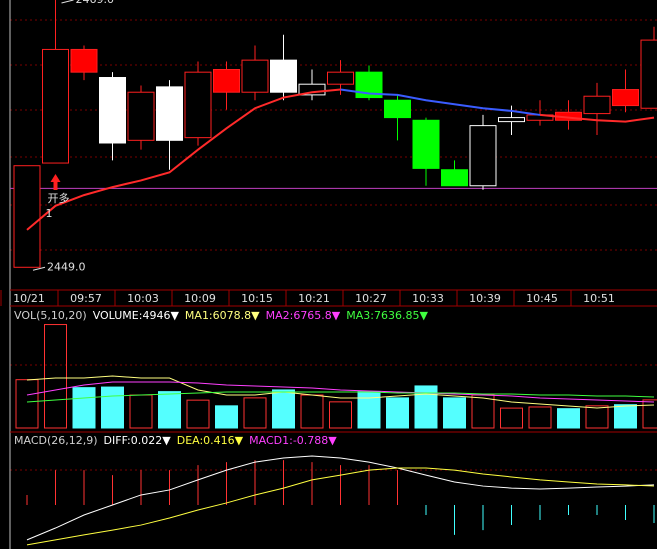  Describe the element at coordinates (387, 315) in the screenshot. I see `legend-label: MA3:7636.85▼` at that location.